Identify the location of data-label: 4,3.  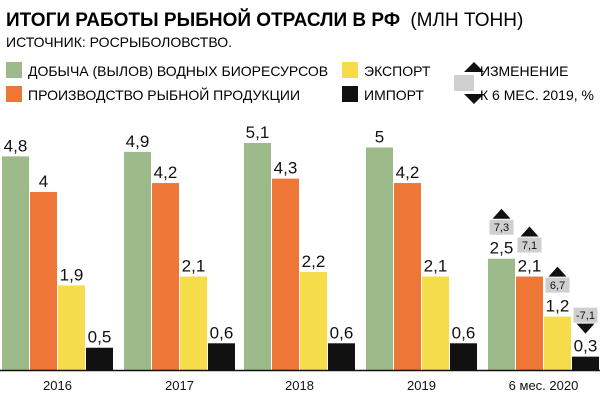
(286, 168).